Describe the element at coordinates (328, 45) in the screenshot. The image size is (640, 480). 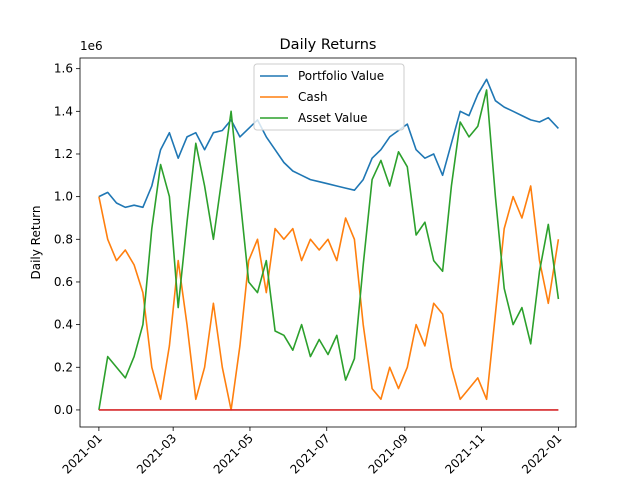
I see `chart-title: Daily Returns` at that location.